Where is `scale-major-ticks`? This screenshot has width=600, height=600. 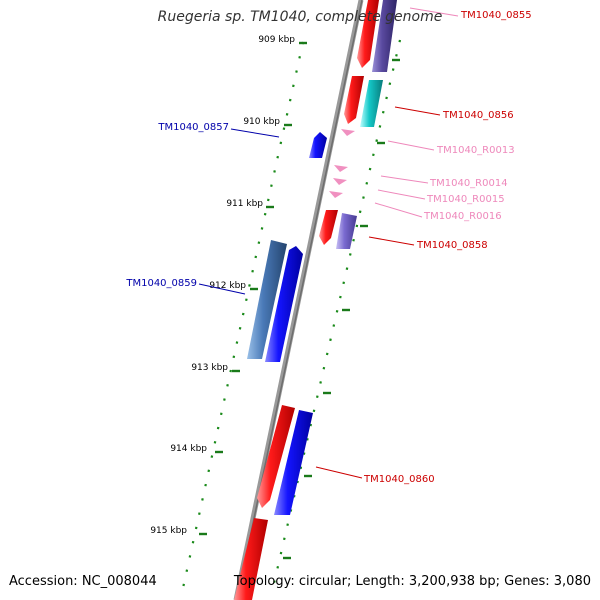
scale-major-ticks is located at coordinates (253, 288).